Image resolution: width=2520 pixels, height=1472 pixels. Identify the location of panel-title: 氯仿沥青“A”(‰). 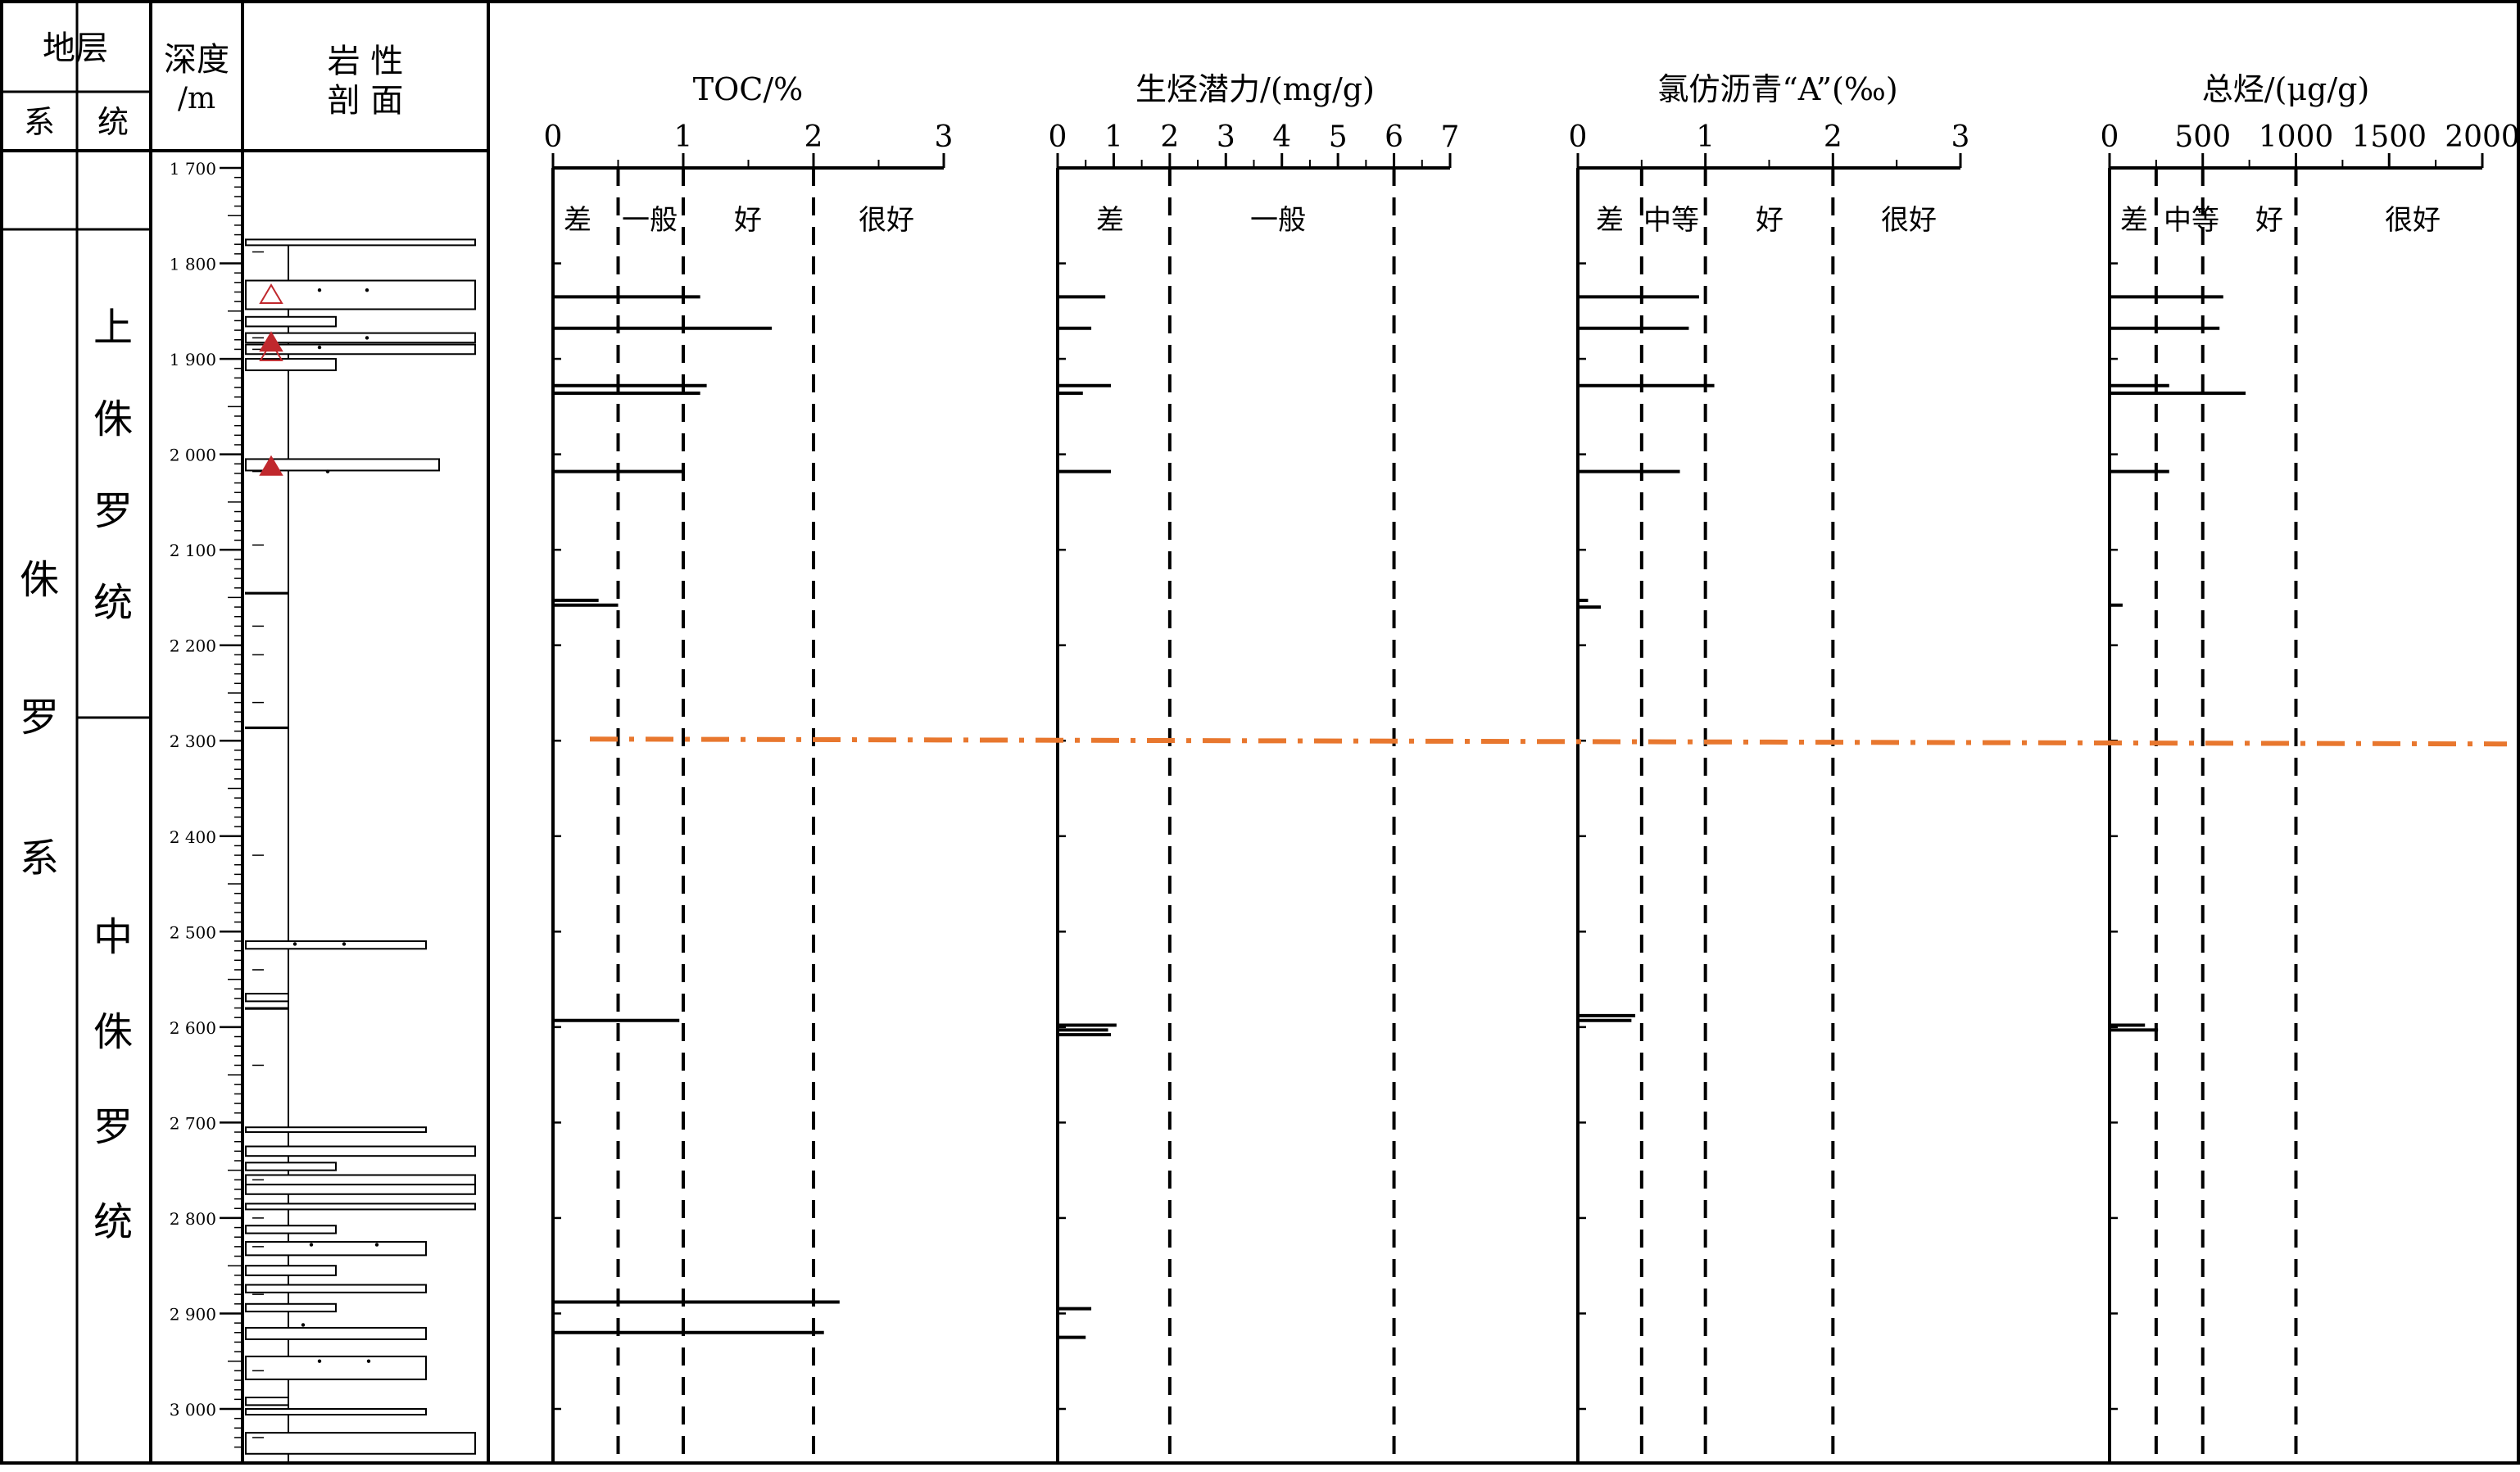
(1777, 89).